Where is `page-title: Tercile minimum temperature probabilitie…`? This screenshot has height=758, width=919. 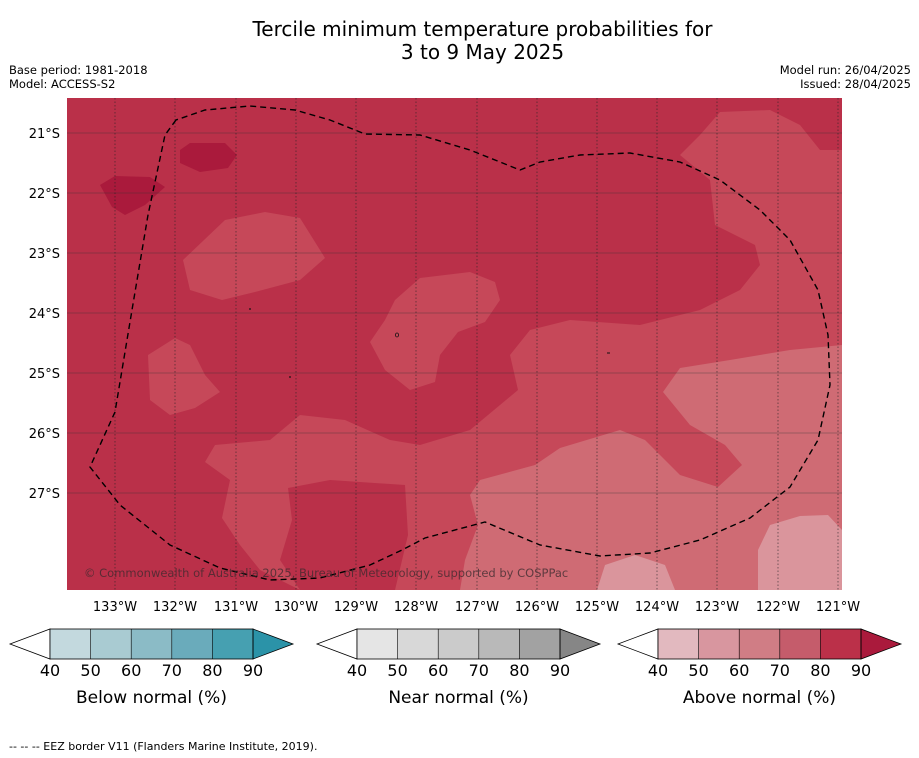 page-title: Tercile minimum temperature probabilitie… is located at coordinates (459, 41).